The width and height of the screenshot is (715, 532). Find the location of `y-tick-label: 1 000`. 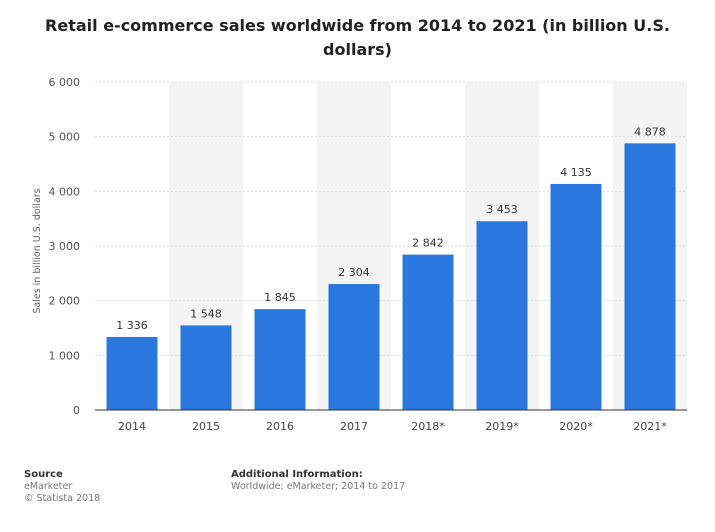

y-tick-label: 1 000 is located at coordinates (65, 355).